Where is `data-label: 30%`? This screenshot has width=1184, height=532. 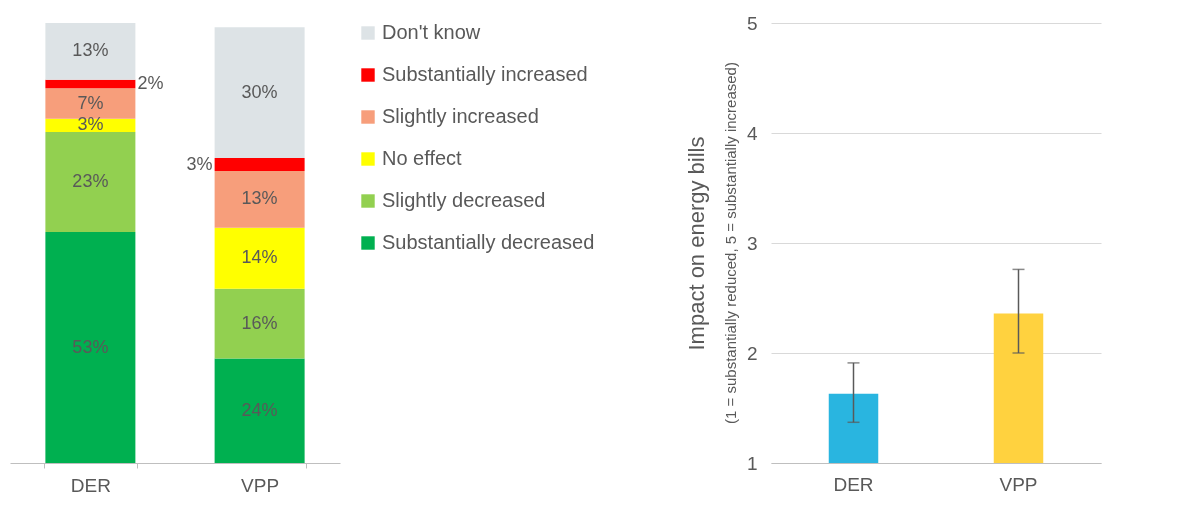
data-label: 30% is located at coordinates (259, 91).